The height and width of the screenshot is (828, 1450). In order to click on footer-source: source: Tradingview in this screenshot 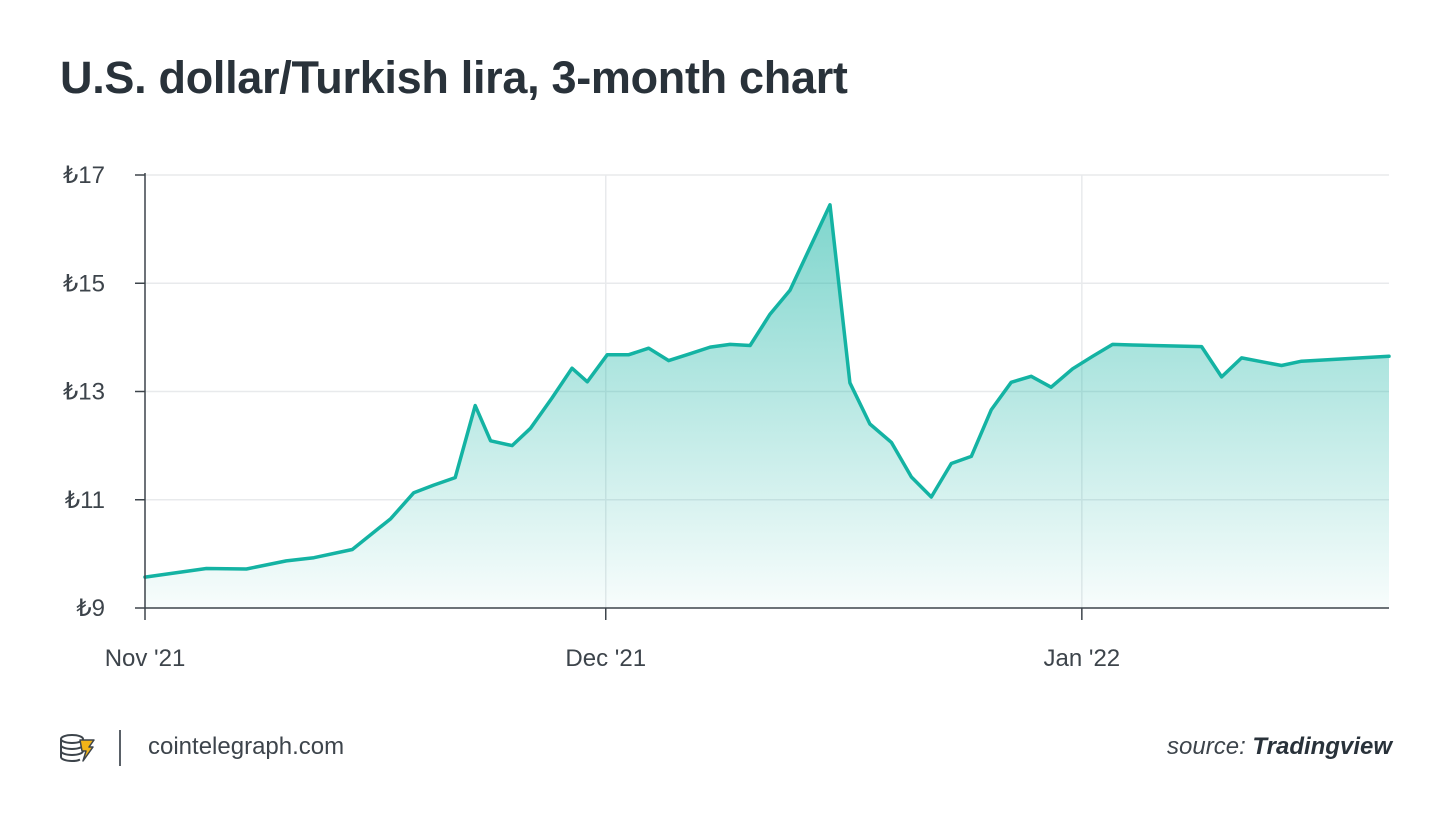, I will do `click(1279, 747)`.